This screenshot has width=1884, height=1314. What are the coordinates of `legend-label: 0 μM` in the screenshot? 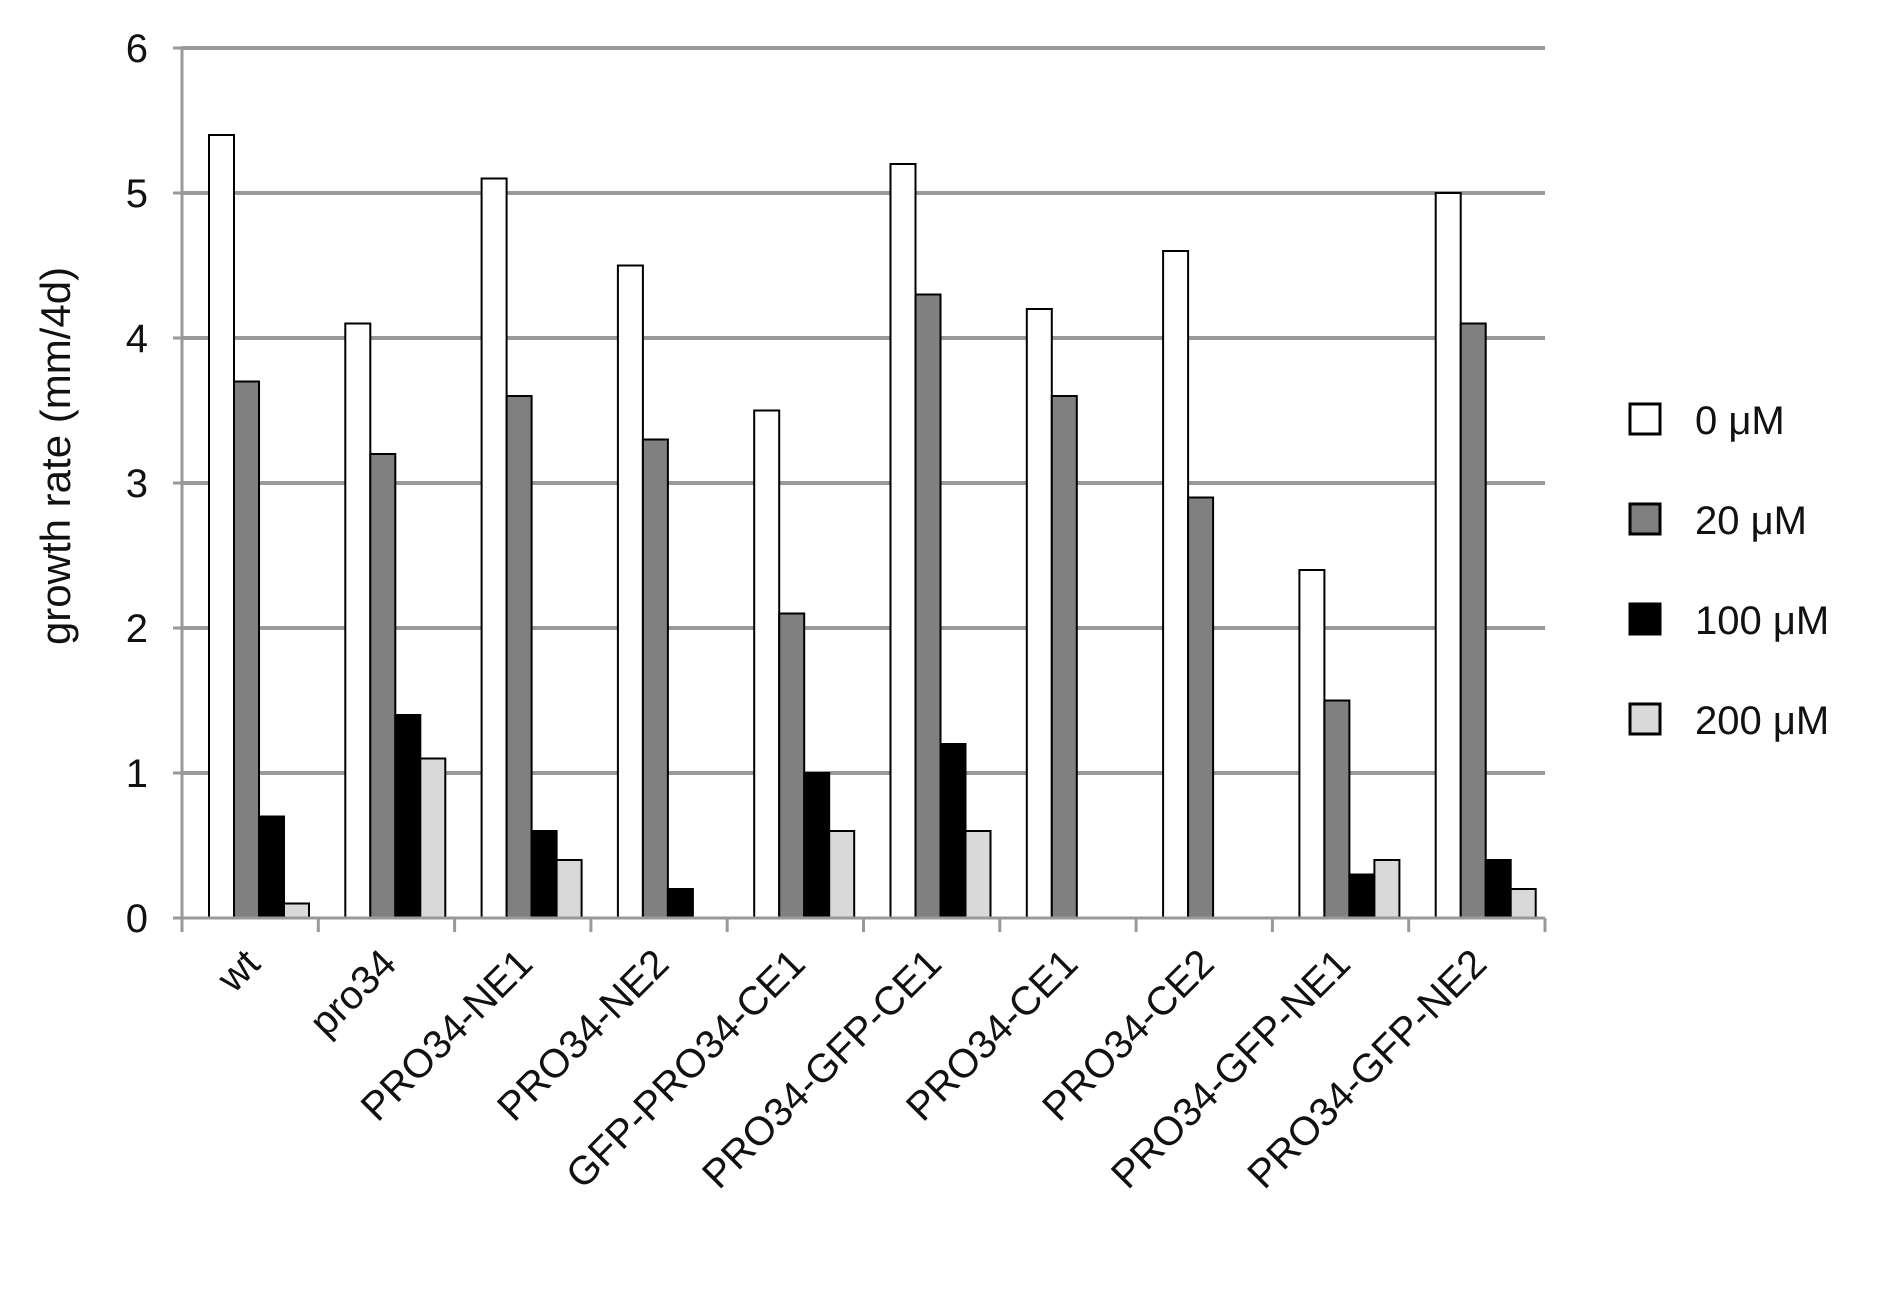 It's located at (1740, 421).